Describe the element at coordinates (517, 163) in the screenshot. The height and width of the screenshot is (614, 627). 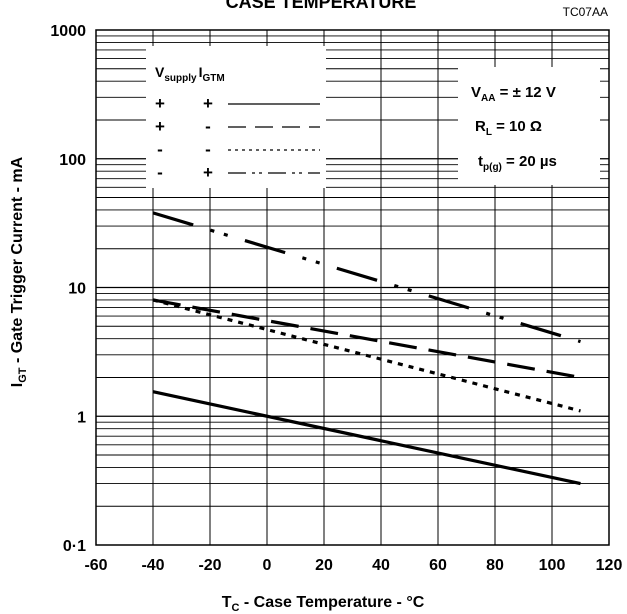
I see `condition-tpg: tp(g) = 20 µs` at that location.